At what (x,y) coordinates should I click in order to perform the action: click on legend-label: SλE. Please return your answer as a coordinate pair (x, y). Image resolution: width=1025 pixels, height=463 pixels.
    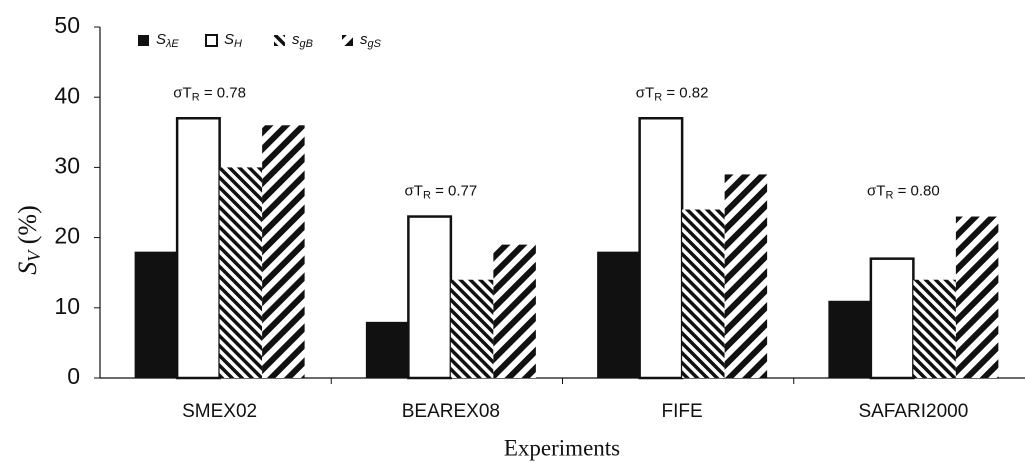
    Looking at the image, I should click on (167, 40).